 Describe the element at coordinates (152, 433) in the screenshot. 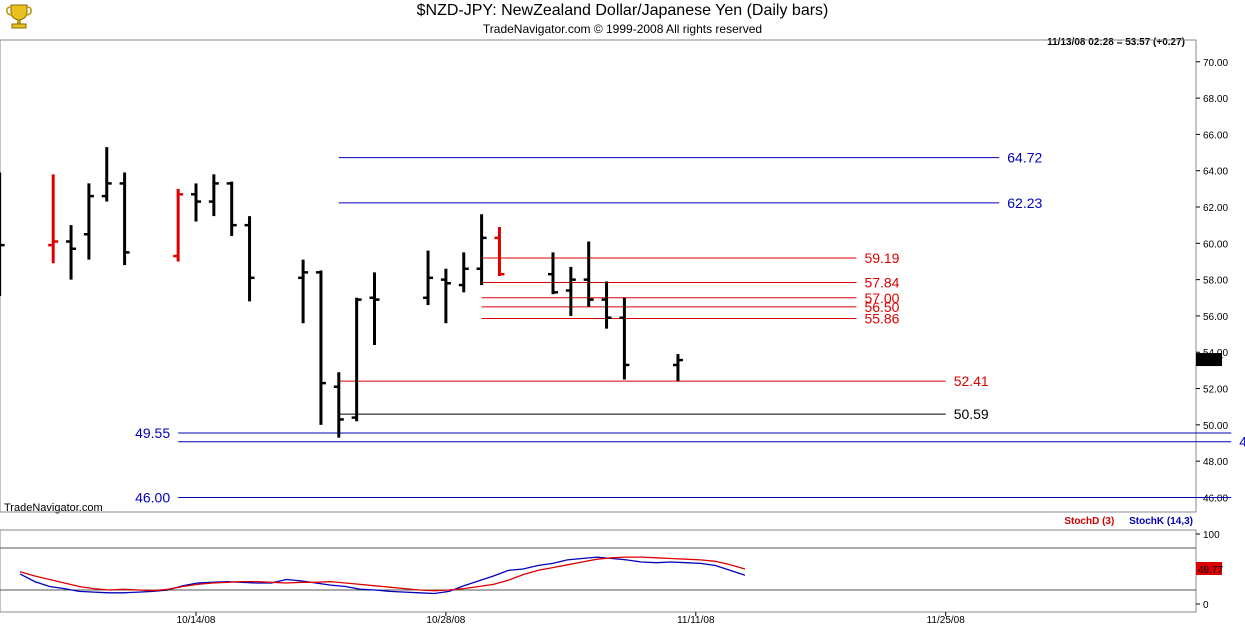

I see `level-label: 49.55` at that location.